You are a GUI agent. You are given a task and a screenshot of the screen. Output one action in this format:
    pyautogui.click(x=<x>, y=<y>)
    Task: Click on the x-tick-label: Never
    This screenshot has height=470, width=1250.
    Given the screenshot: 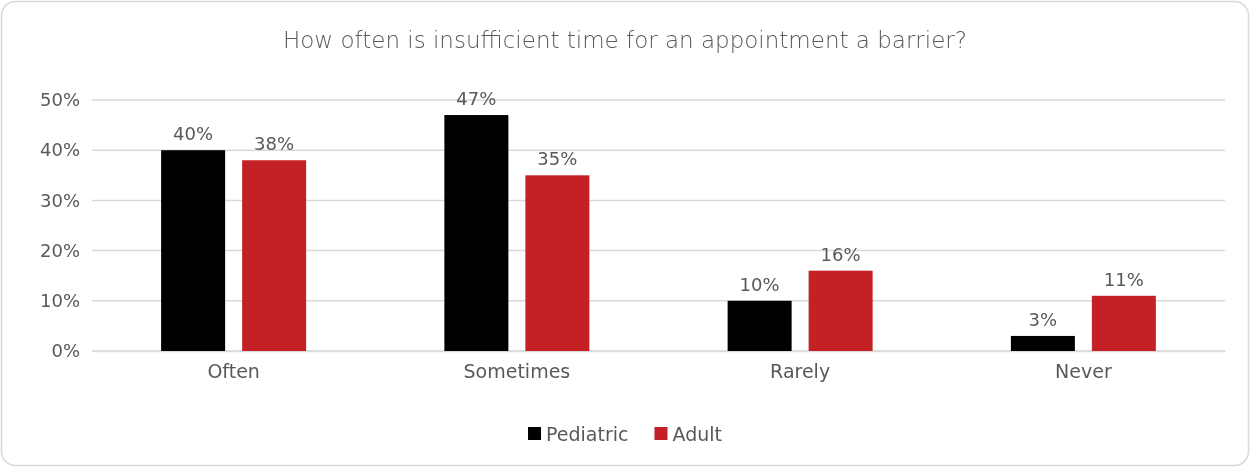 What is the action you would take?
    pyautogui.click(x=1083, y=371)
    